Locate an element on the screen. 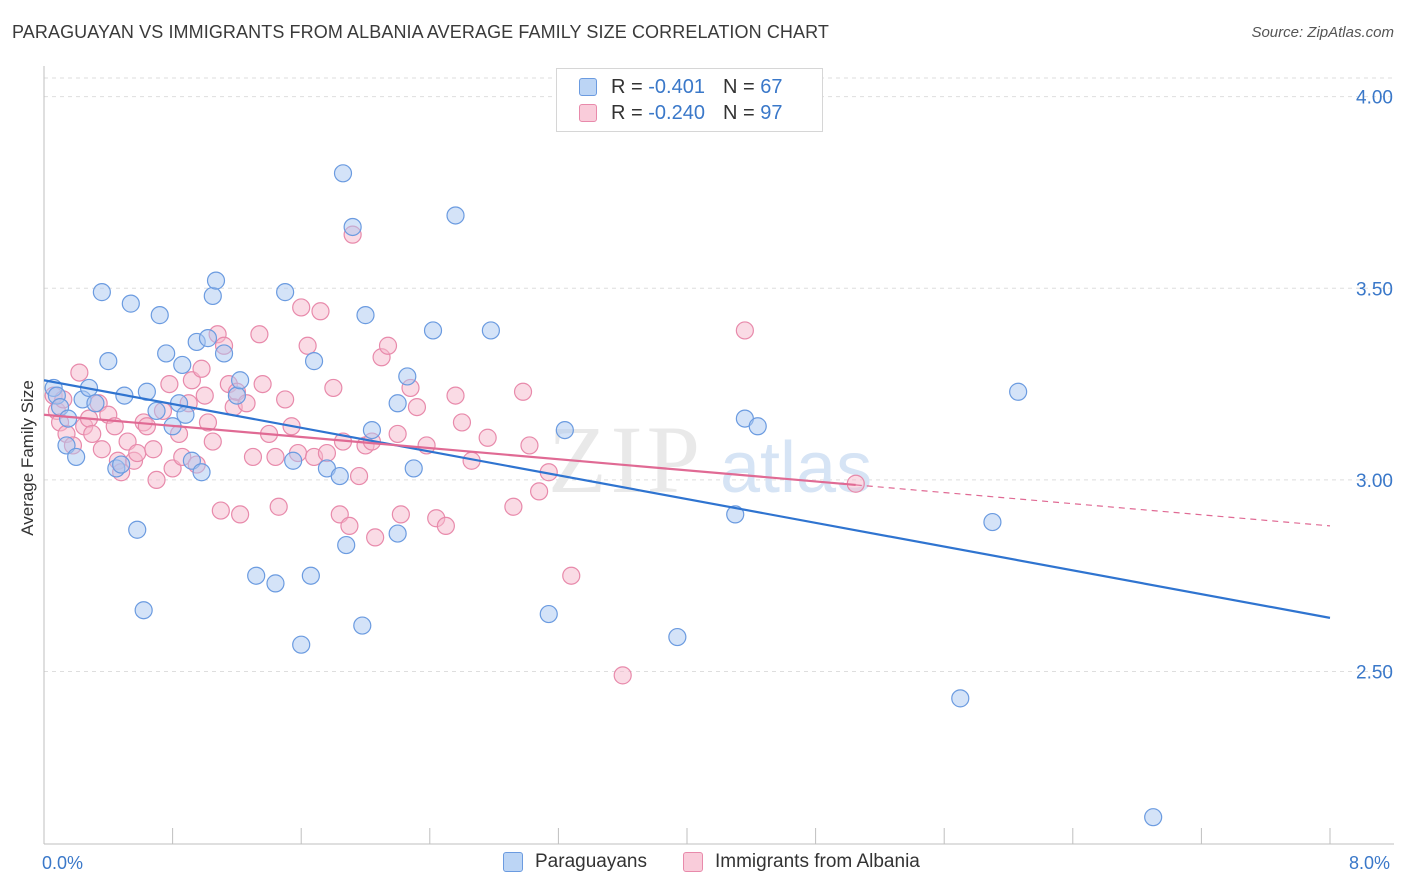 The height and width of the screenshot is (892, 1406). legend-row-albania: R = -0.240 N = 97 is located at coordinates (680, 113).